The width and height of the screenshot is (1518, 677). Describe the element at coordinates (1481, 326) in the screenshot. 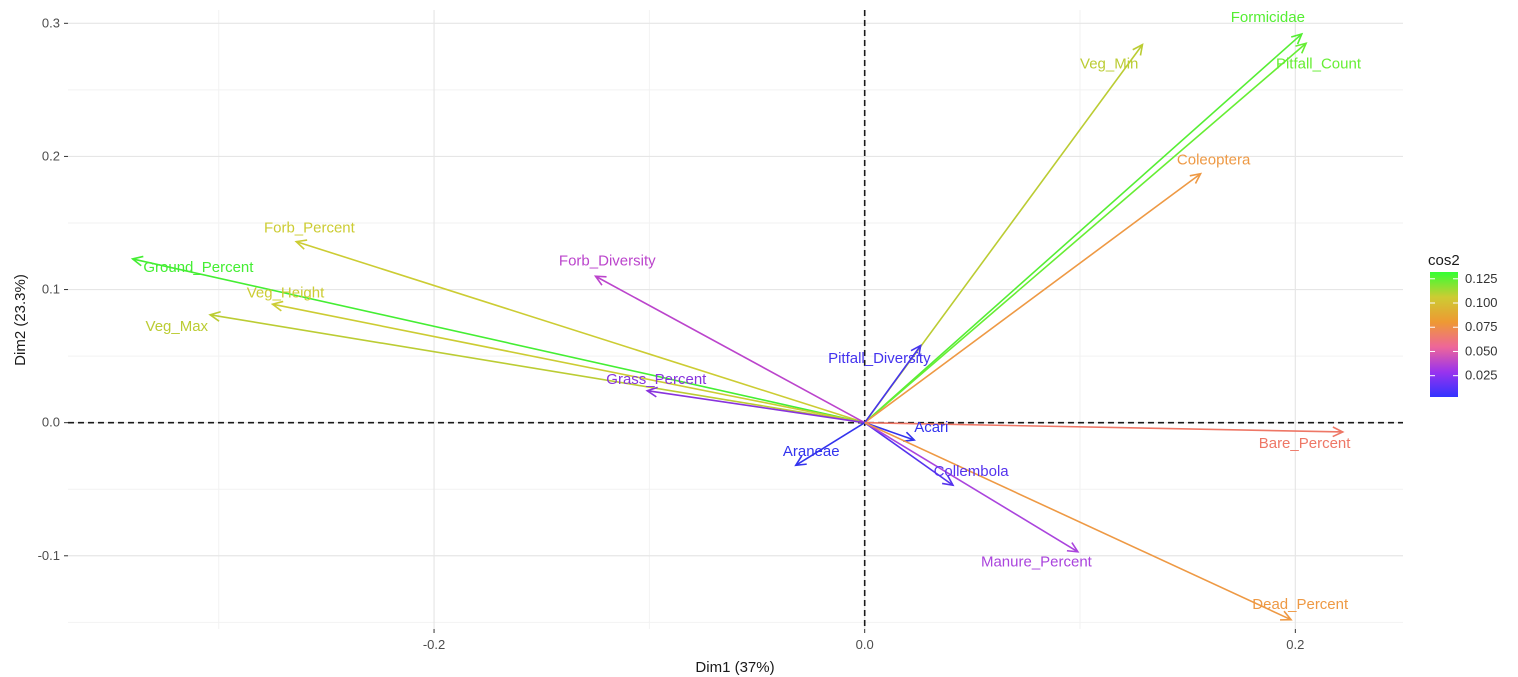

I see `legend-tick-label: 0.075` at that location.